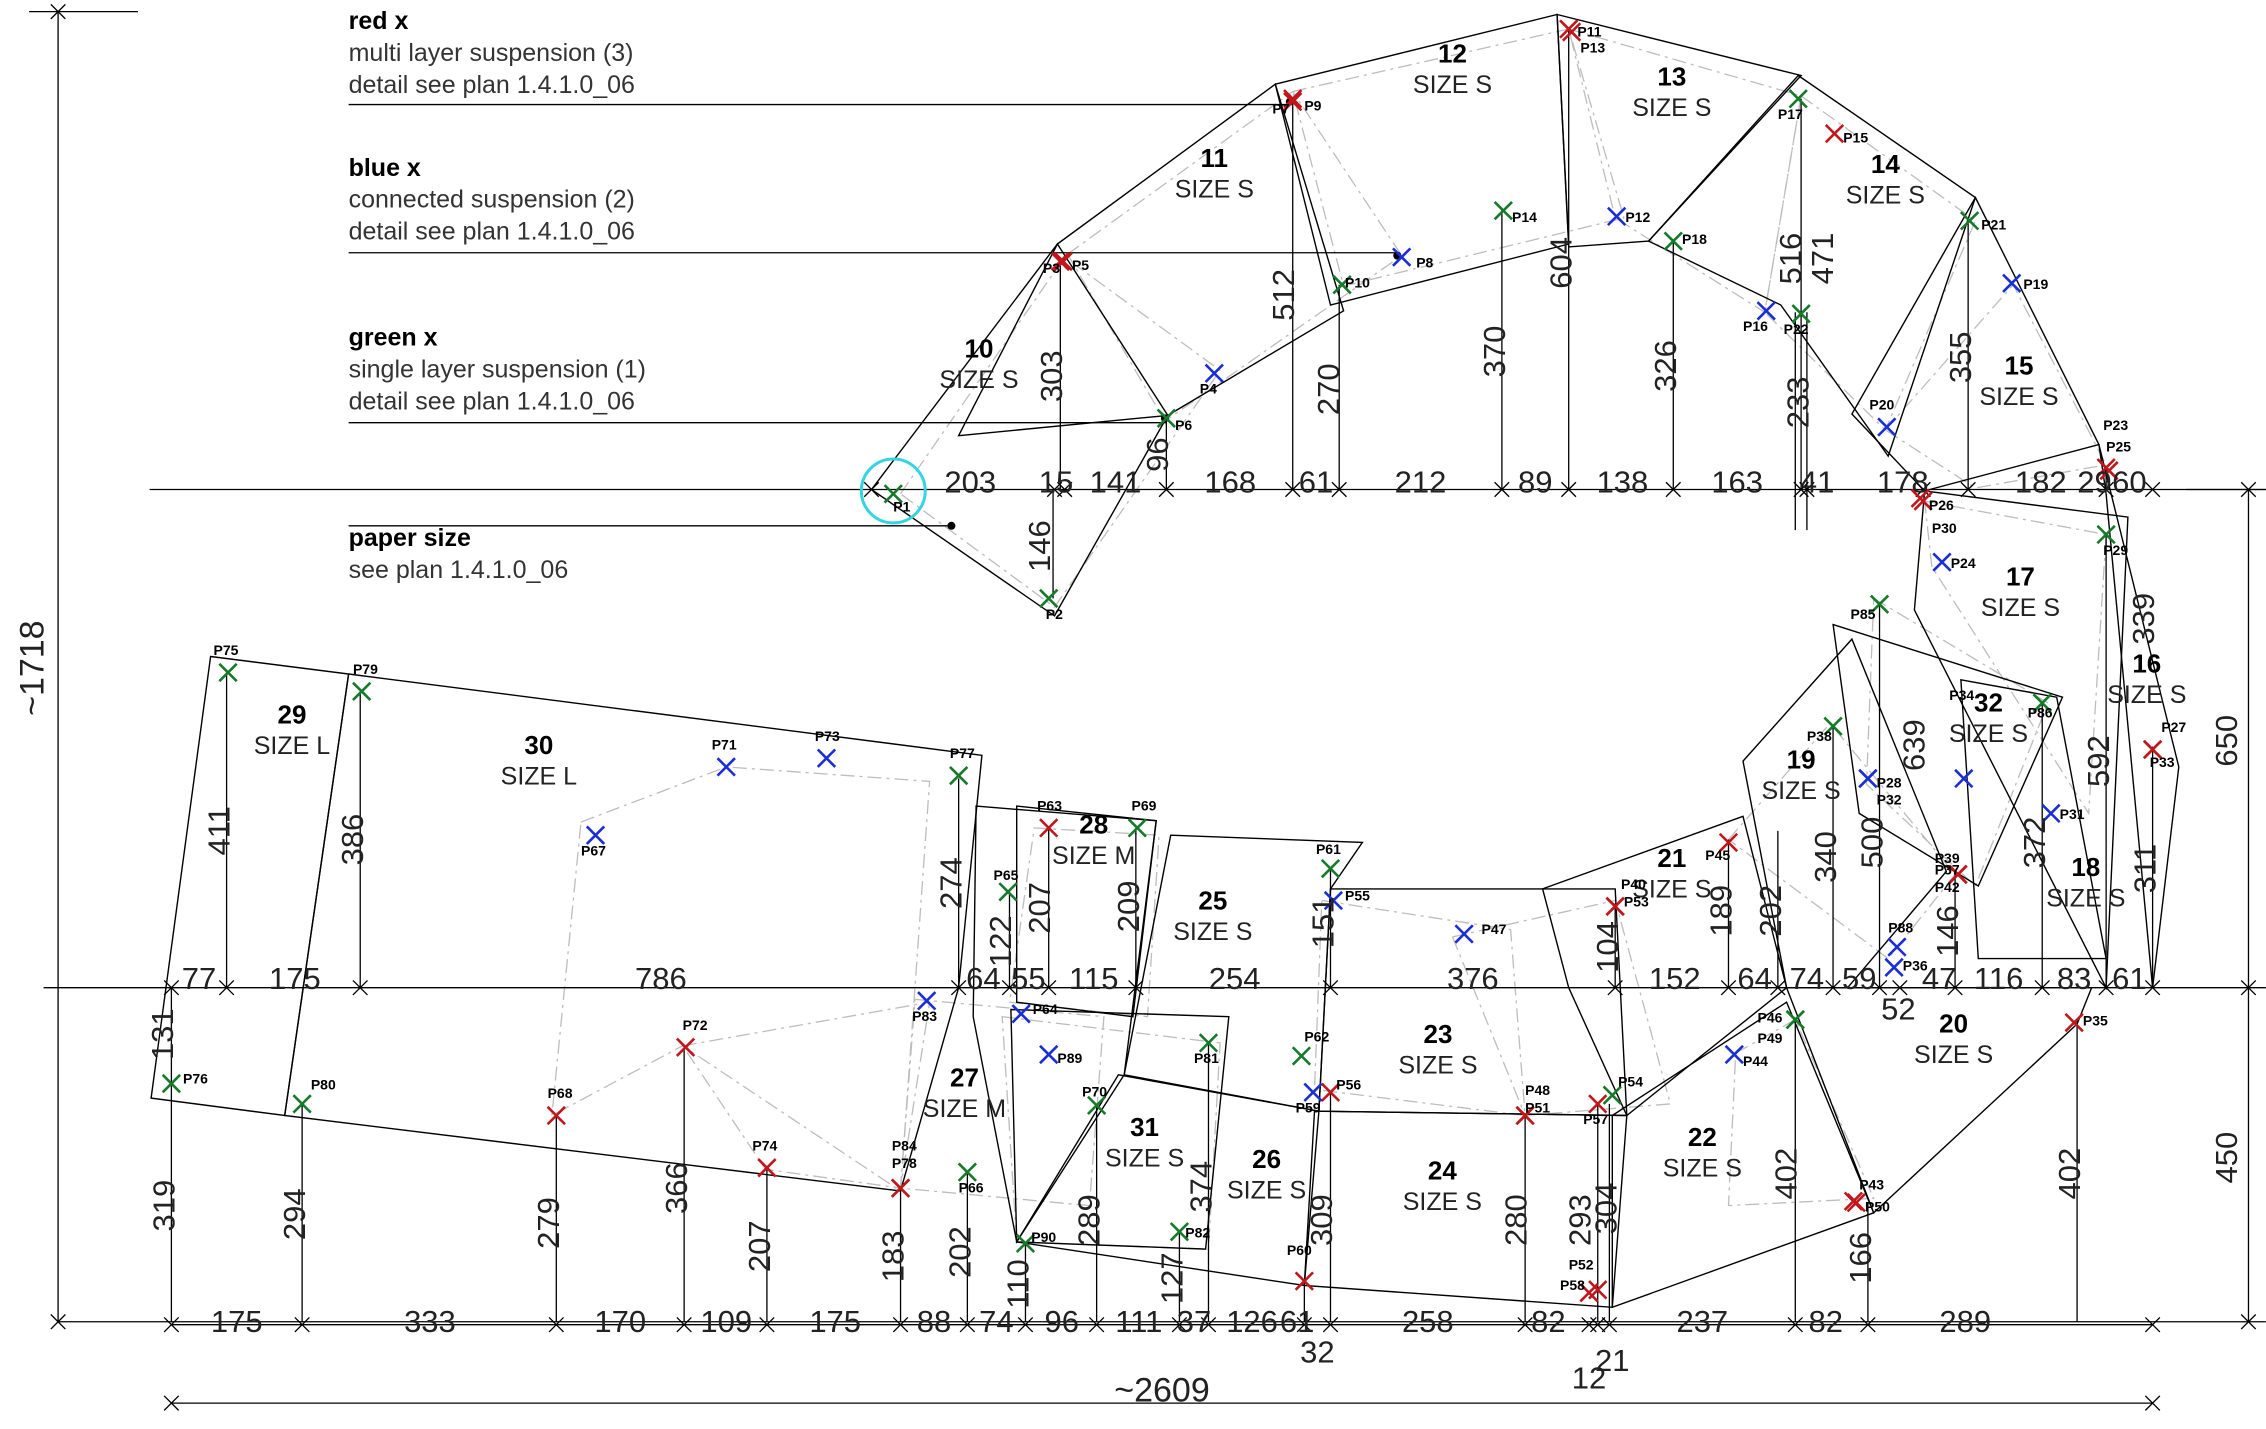  What do you see at coordinates (1054, 614) in the screenshot?
I see `point-label-p2: P2` at bounding box center [1054, 614].